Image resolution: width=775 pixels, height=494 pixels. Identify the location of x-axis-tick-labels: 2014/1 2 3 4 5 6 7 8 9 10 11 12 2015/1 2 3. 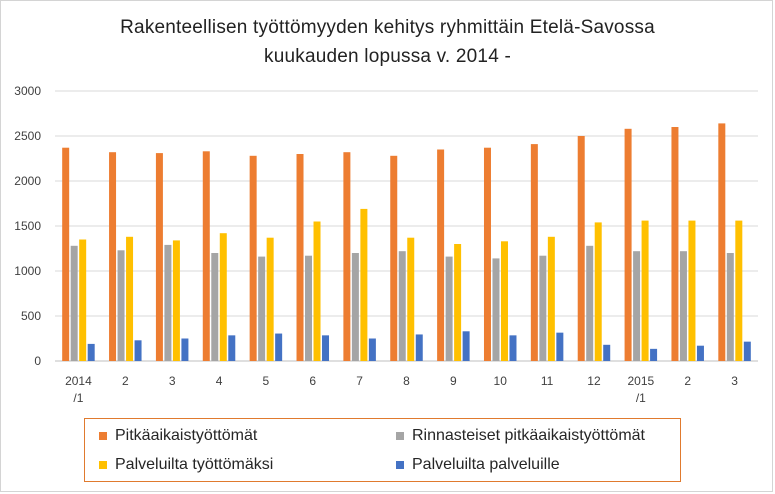
(401, 389).